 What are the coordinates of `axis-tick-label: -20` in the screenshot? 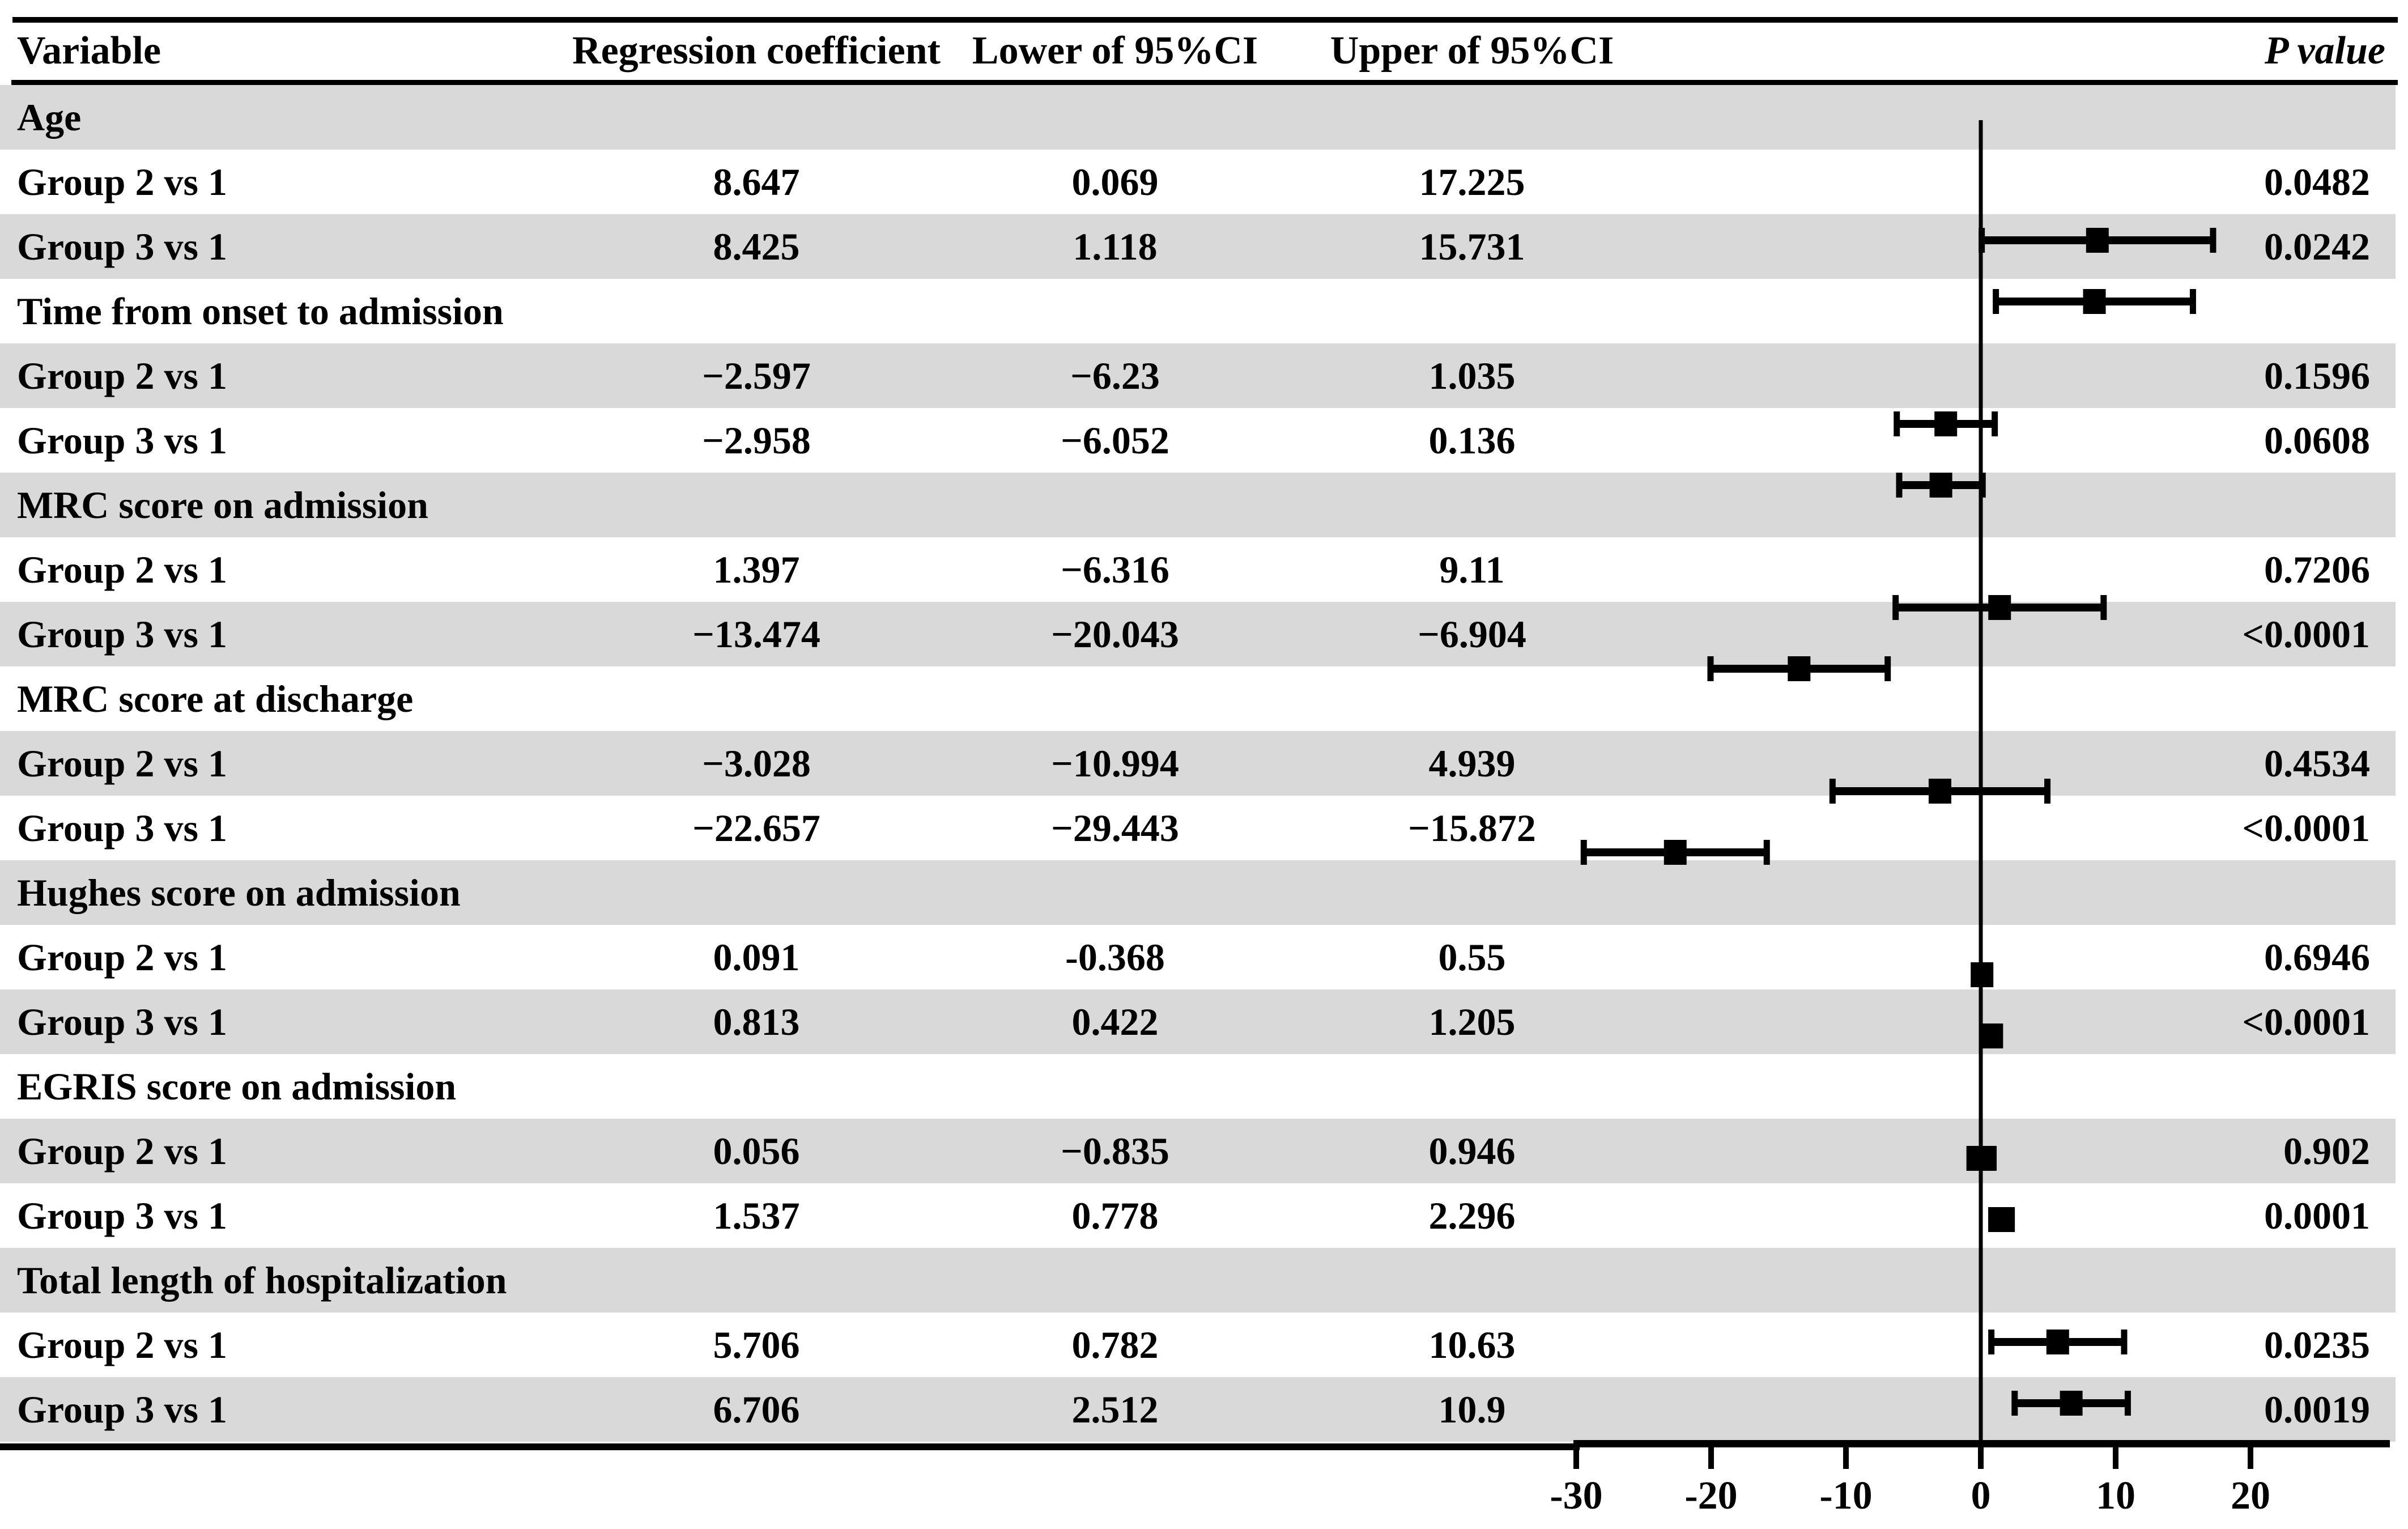 It's located at (1710, 1496).